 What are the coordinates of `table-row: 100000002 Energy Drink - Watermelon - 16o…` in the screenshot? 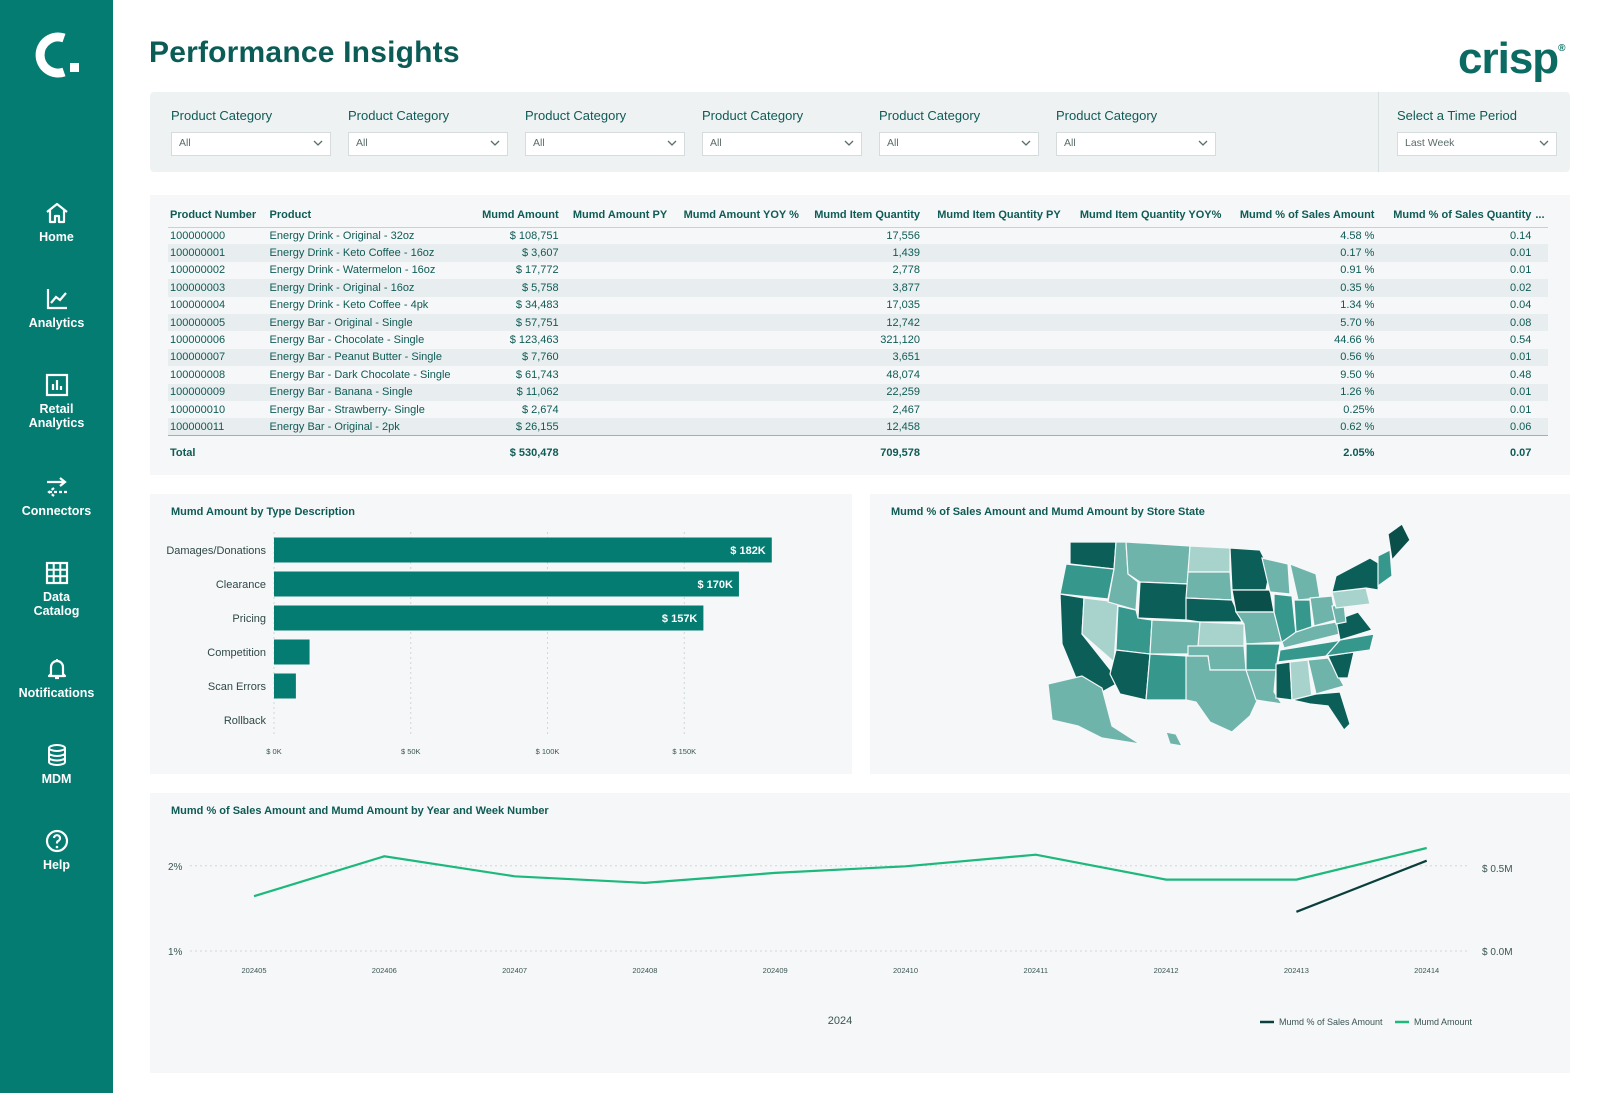 It's located at (858, 270).